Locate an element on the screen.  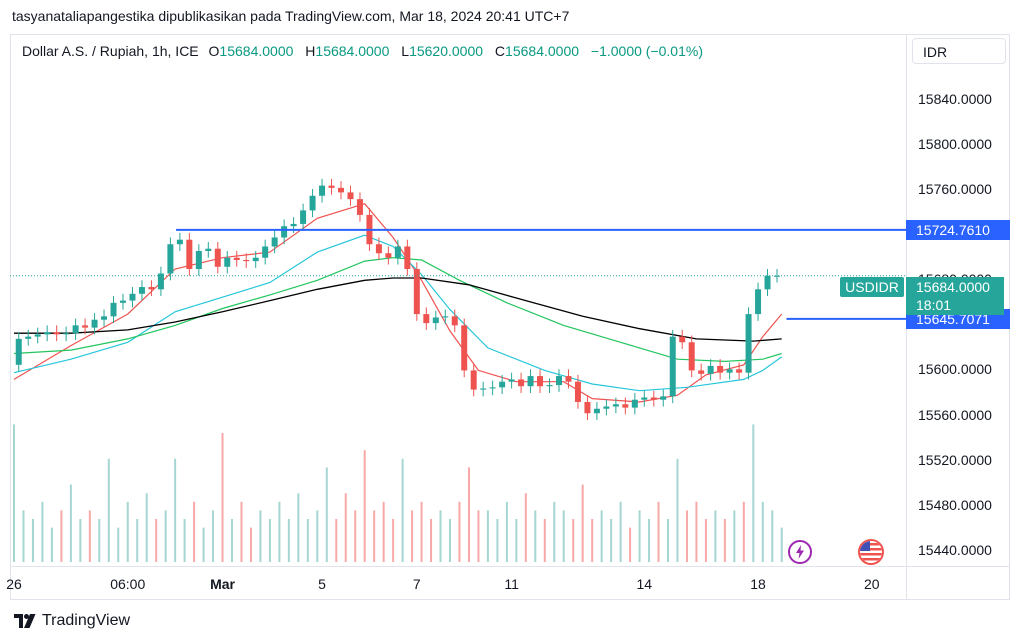
price-tick-label: 15840.0000 is located at coordinates (955, 98).